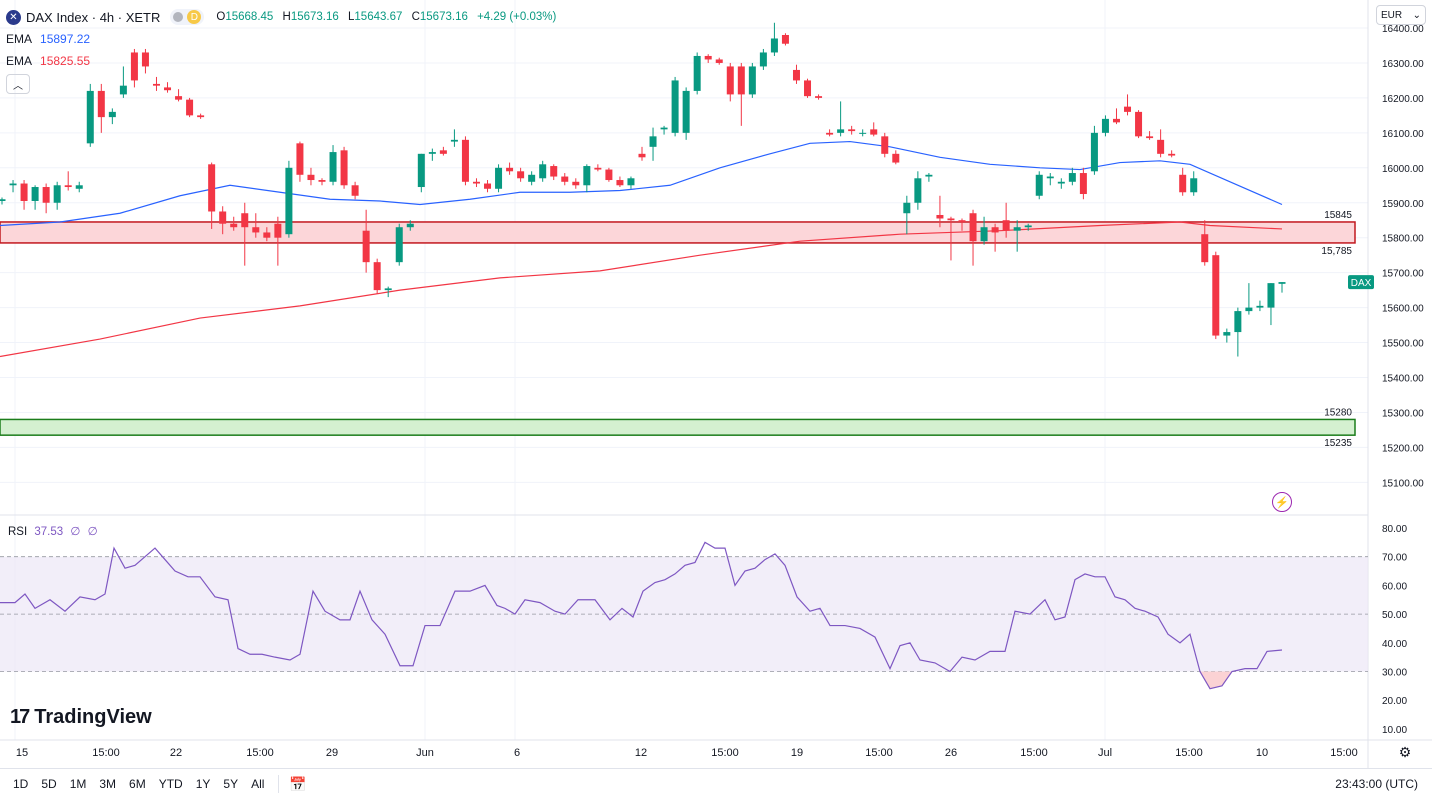 The height and width of the screenshot is (805, 1432). I want to click on collapse-legend-button: ︿, so click(18, 84).